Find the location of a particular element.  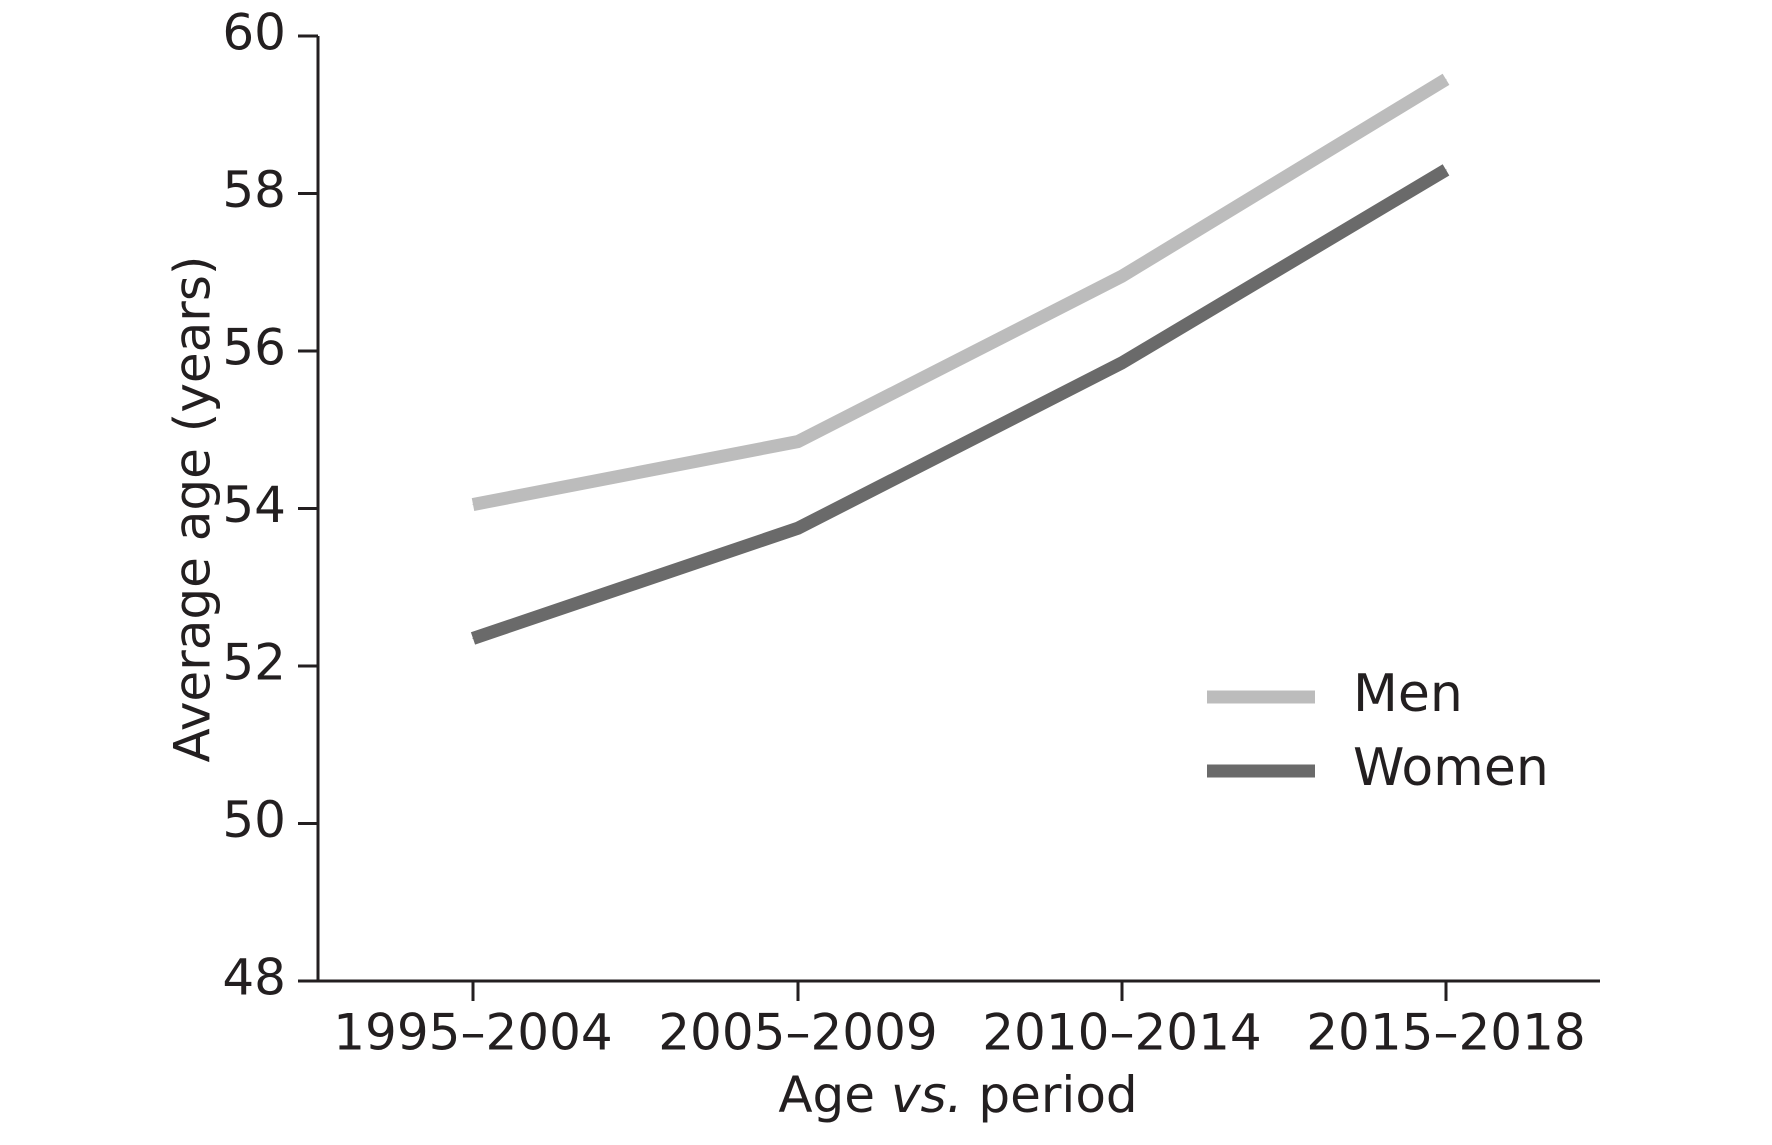

y-tick-label: 56 is located at coordinates (254, 348).